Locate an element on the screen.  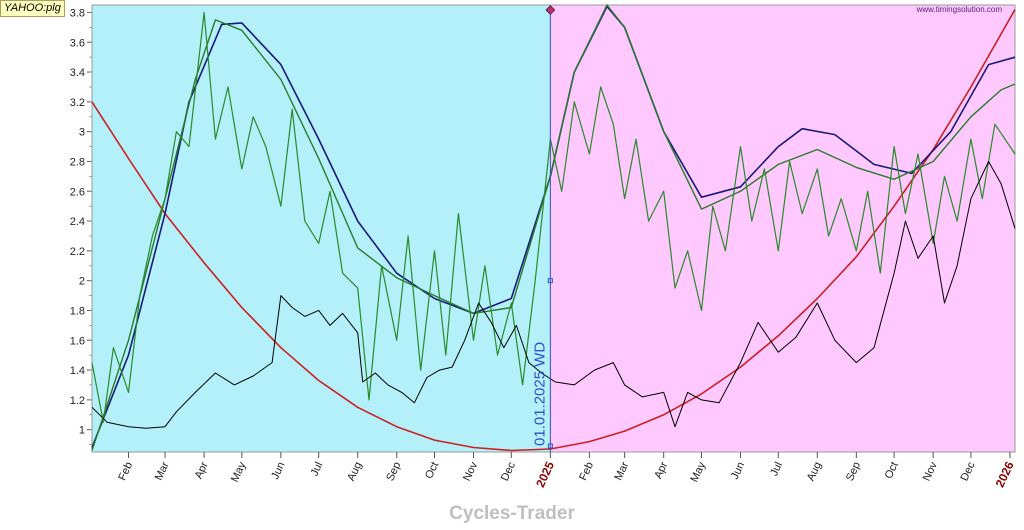
y-tick-label: 2 is located at coordinates (82, 282).